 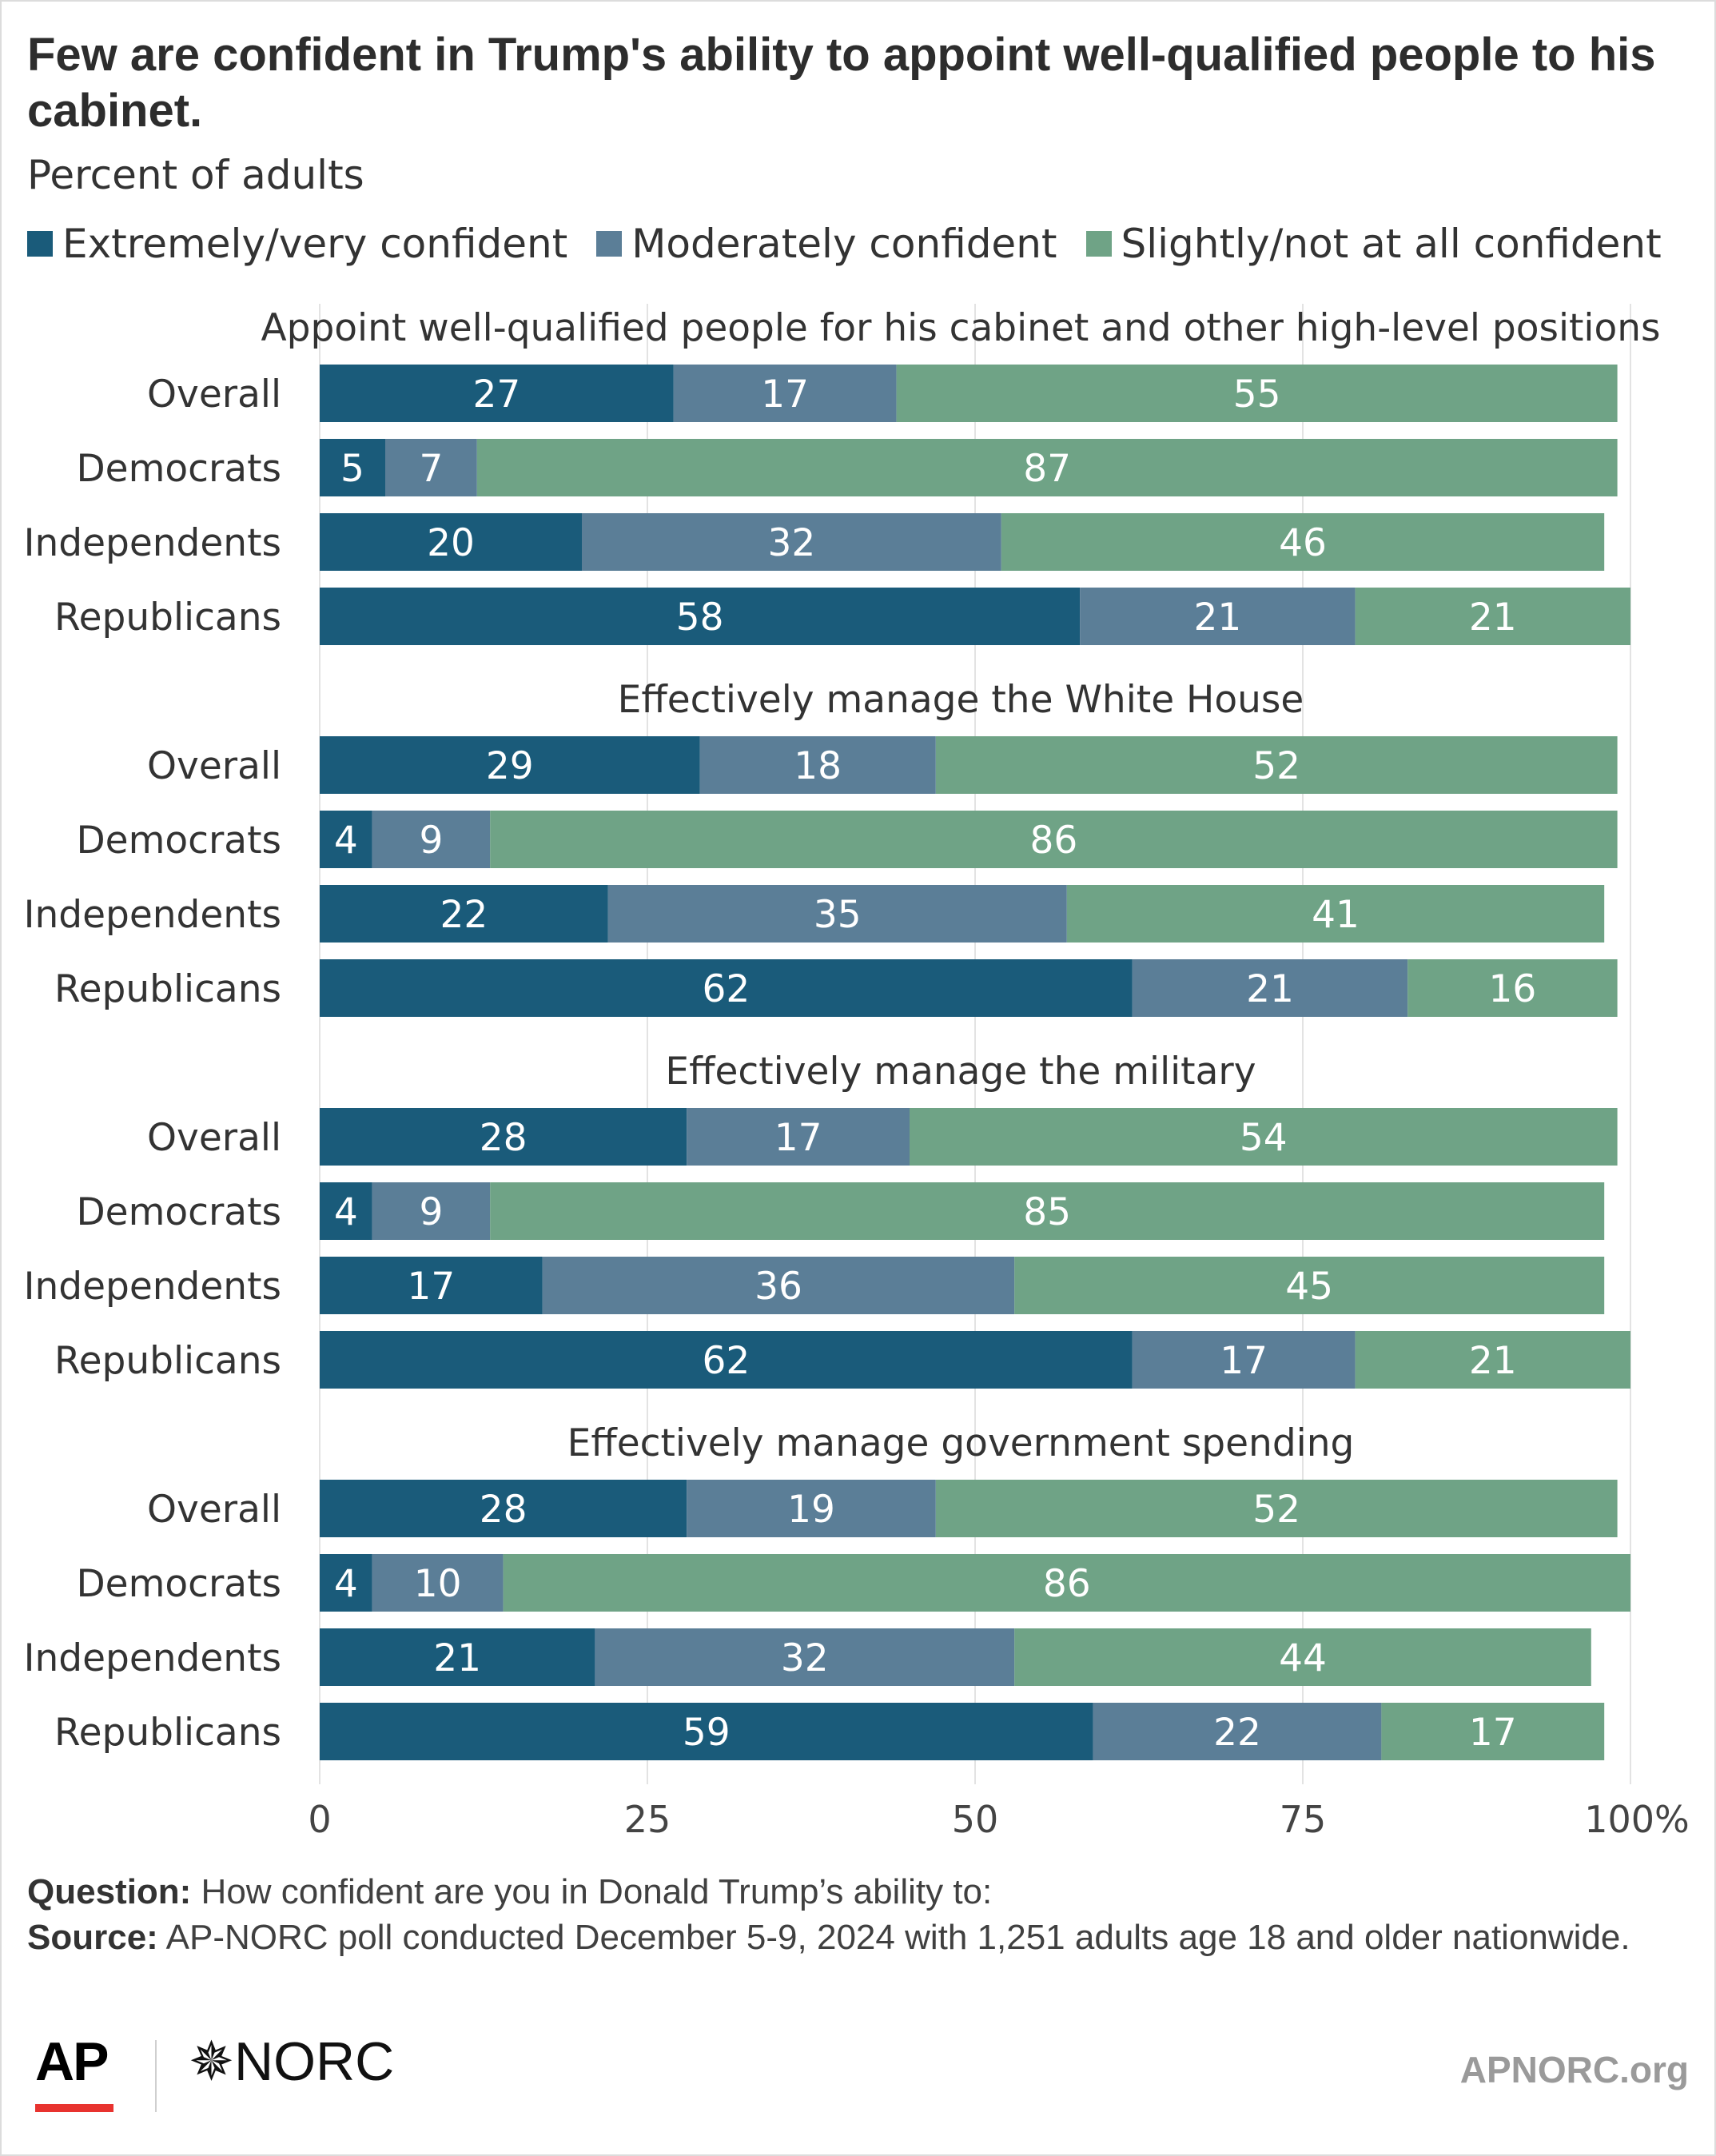 I want to click on data-label: 29, so click(x=510, y=766).